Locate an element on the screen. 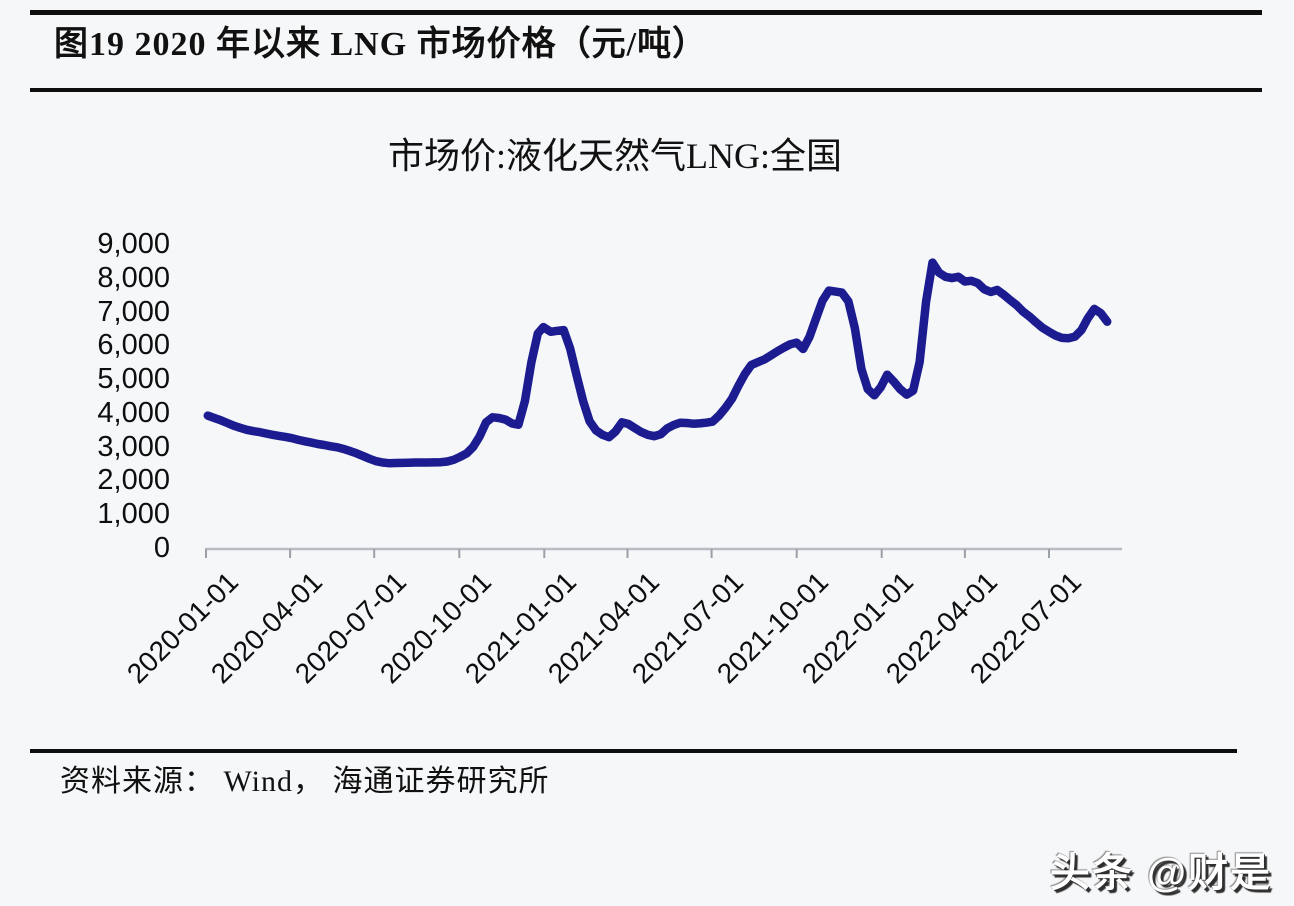 This screenshot has width=1294, height=906. source-label: 资料来源： Wind， 海通证券研究所 is located at coordinates (305, 781).